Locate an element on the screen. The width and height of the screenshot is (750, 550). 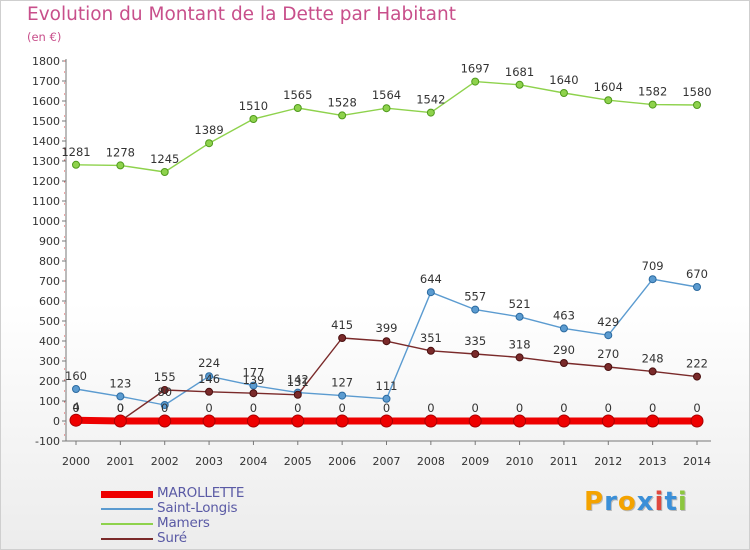
data-label: 644 is located at coordinates (431, 279).